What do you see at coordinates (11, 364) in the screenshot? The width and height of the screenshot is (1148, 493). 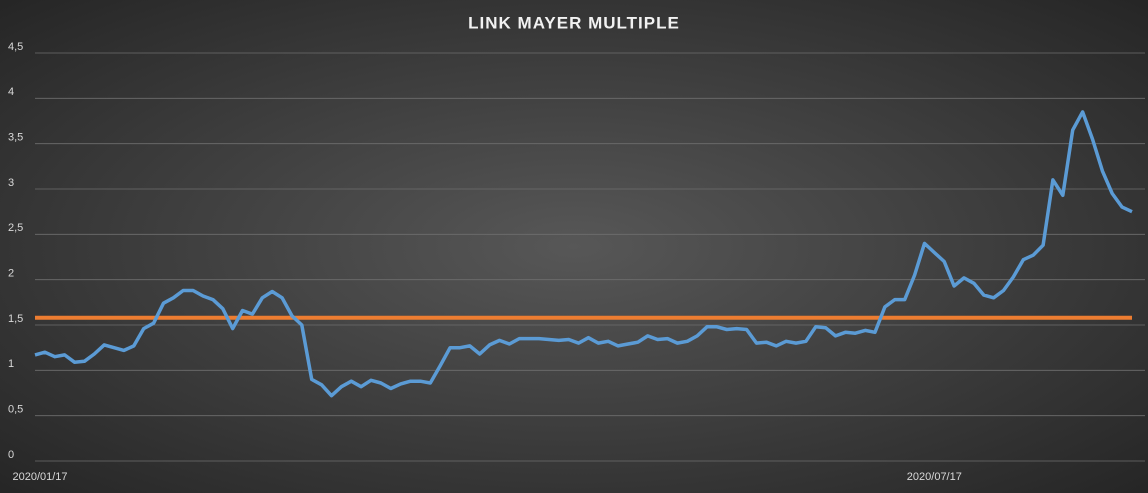 I see `y-tick-label: 1` at bounding box center [11, 364].